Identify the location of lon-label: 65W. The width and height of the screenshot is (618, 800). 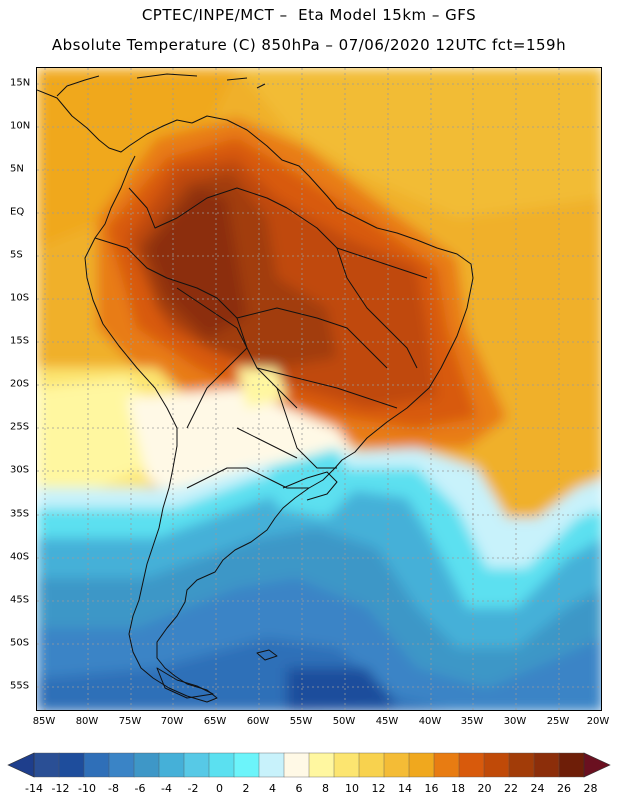
(215, 721).